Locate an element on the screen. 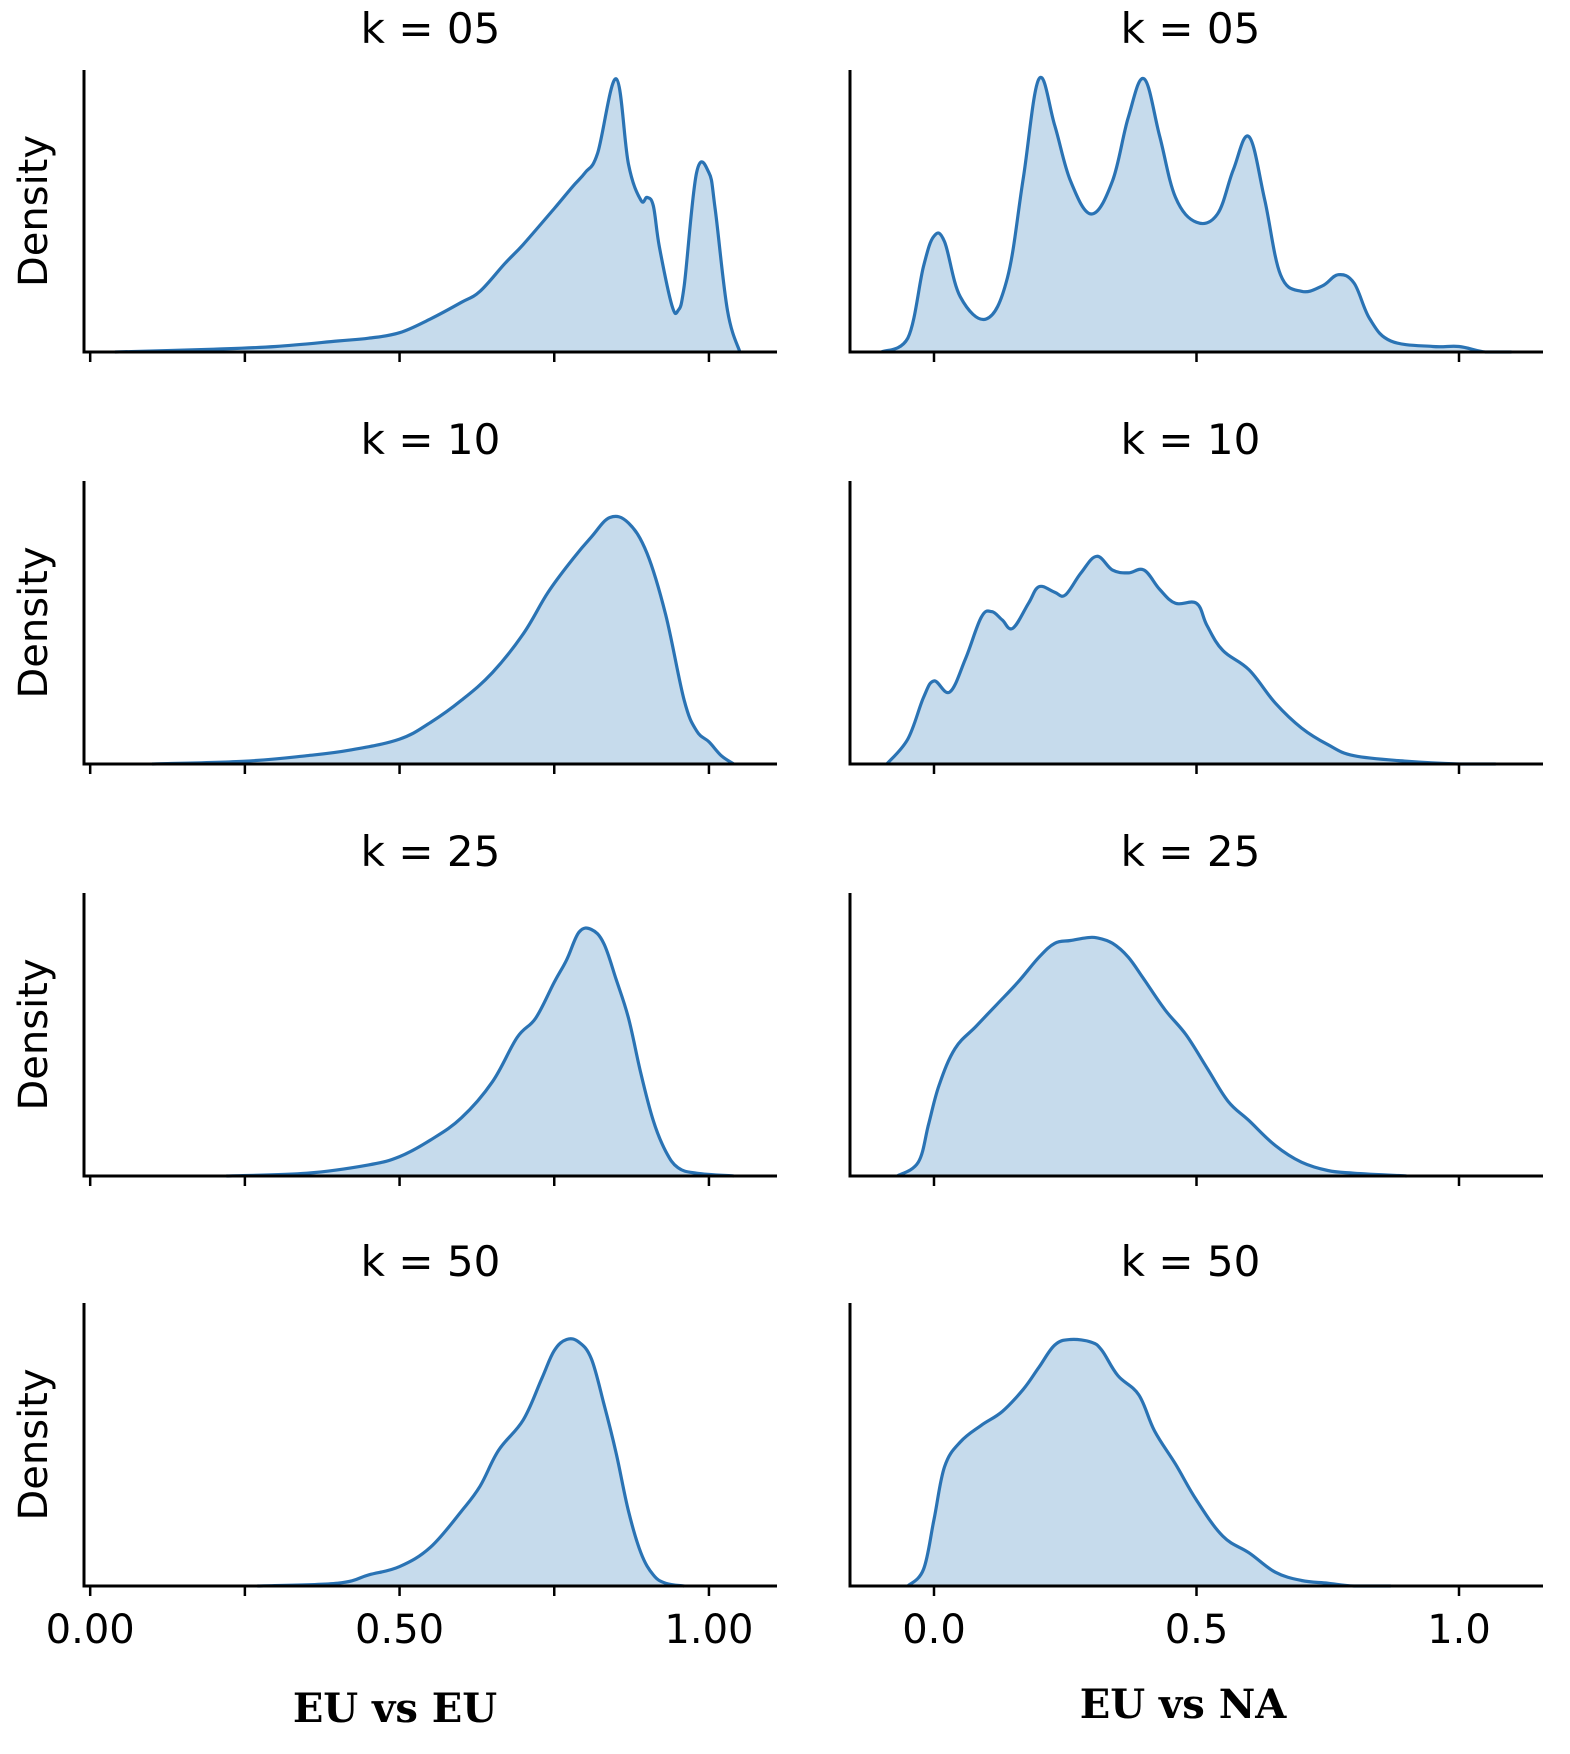  panel-eu-vs-eu-k05-density-curve is located at coordinates (428, 215).